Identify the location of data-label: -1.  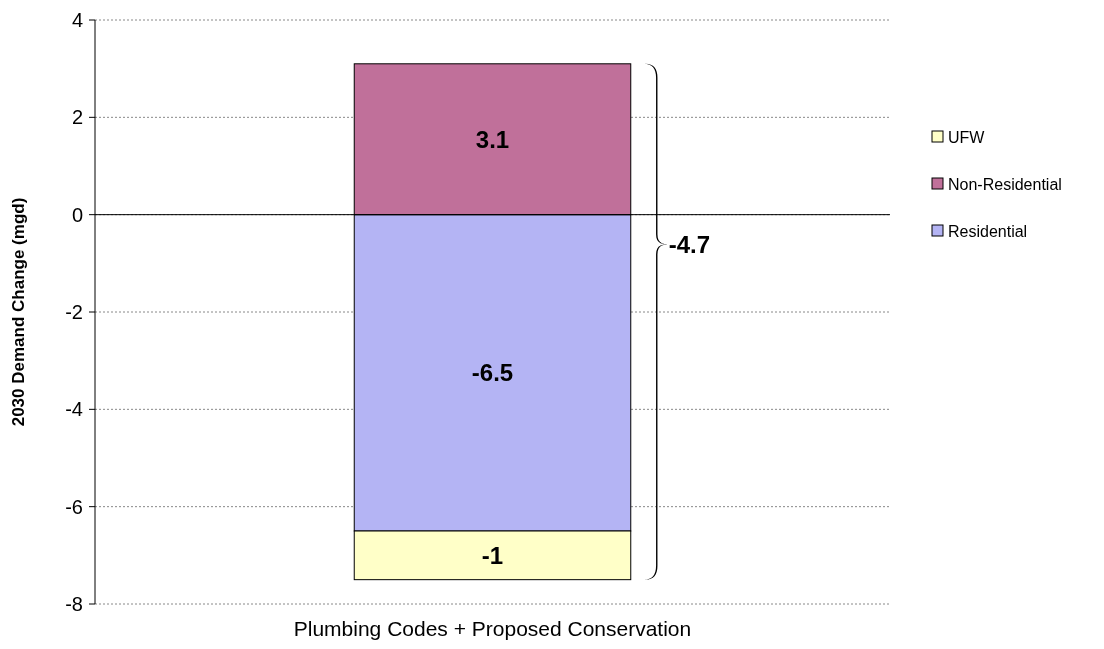
(492, 555).